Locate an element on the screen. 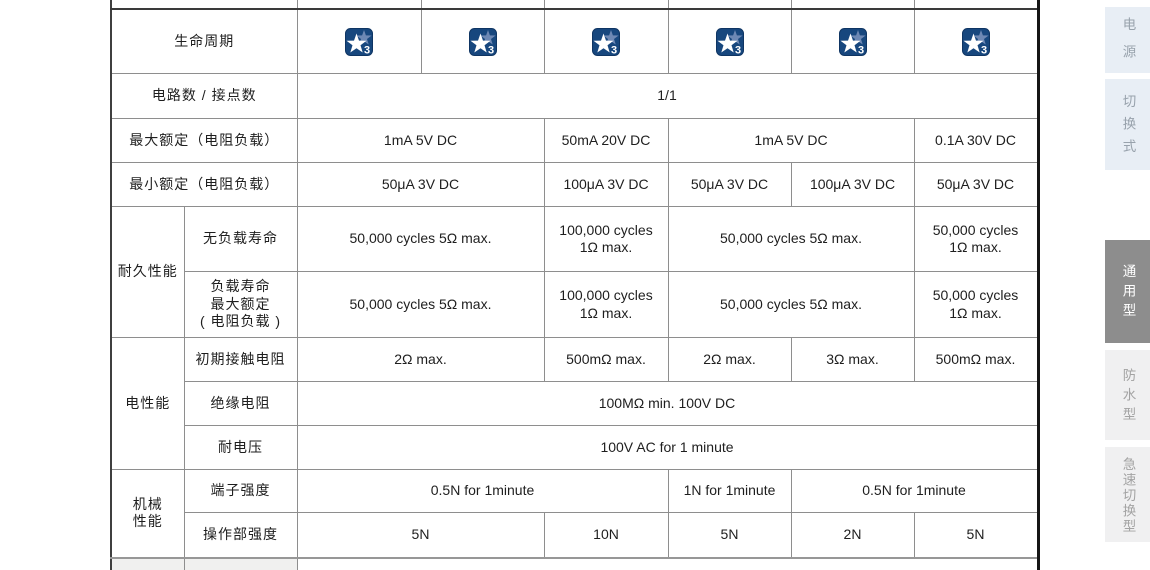  row-label-insulation: 绝缘电阻 is located at coordinates (240, 403).